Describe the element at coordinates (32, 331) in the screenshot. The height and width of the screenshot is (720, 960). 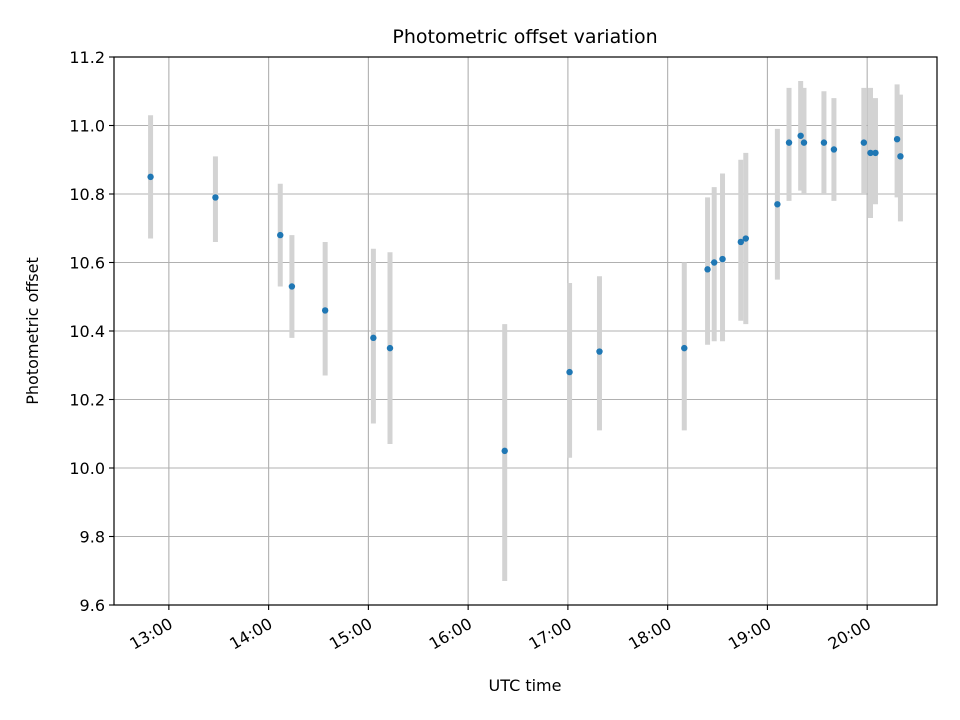
I see `y-axis-title: Photometric offset` at that location.